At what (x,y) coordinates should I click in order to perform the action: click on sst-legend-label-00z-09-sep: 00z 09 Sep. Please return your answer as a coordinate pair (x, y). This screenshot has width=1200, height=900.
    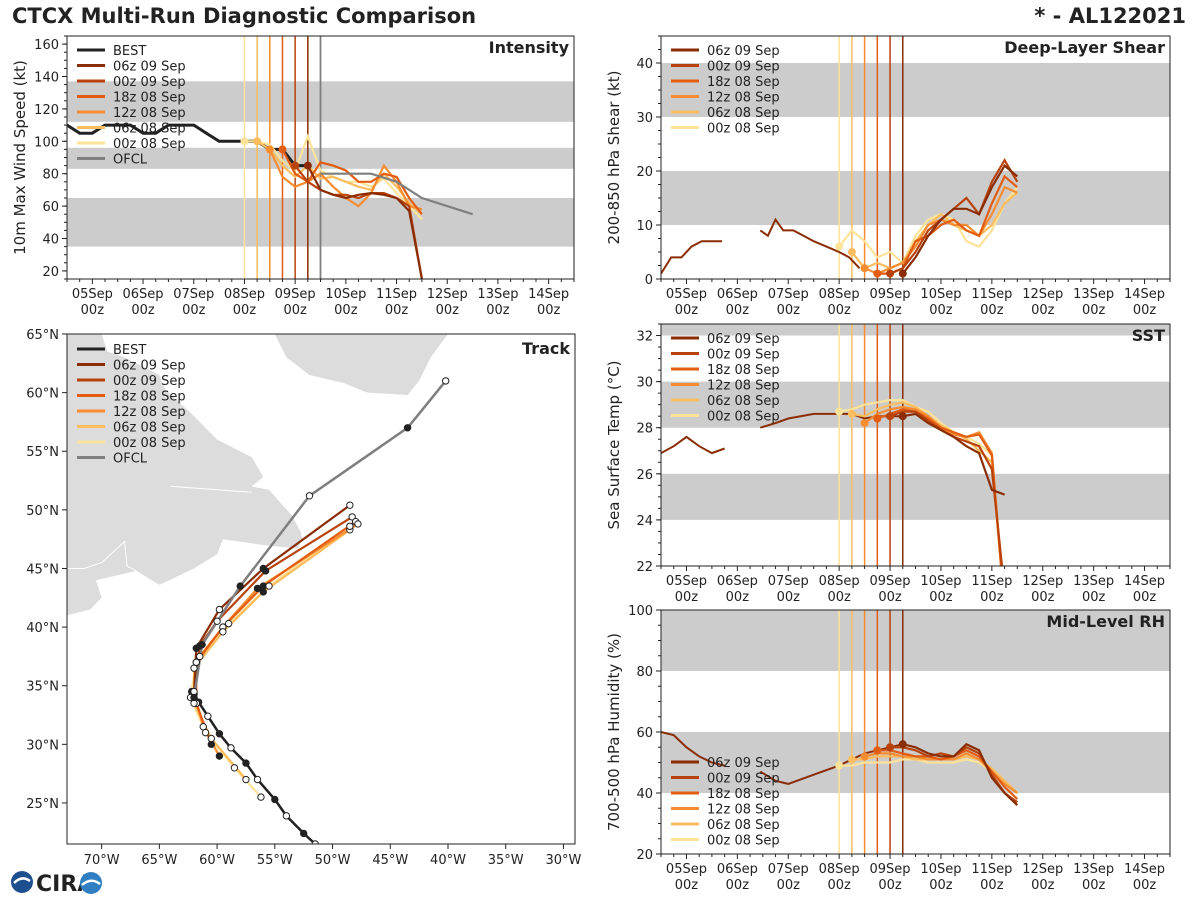
    Looking at the image, I should click on (743, 355).